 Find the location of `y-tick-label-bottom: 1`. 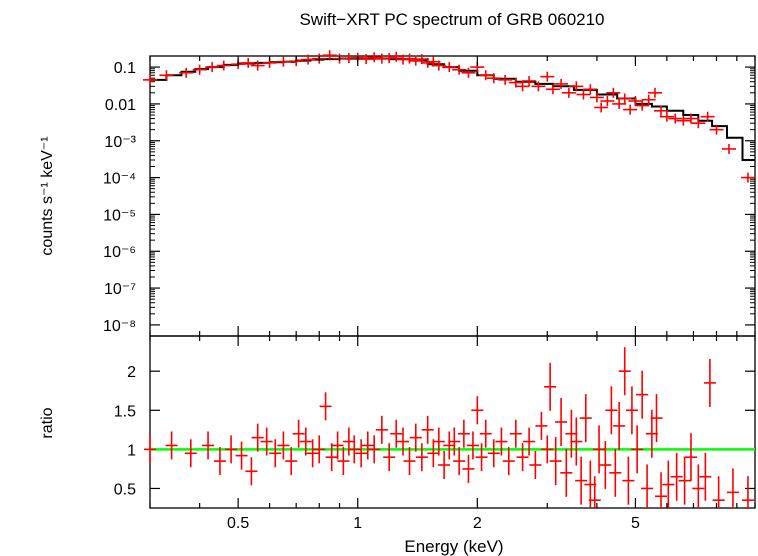

y-tick-label-bottom: 1 is located at coordinates (131, 450).